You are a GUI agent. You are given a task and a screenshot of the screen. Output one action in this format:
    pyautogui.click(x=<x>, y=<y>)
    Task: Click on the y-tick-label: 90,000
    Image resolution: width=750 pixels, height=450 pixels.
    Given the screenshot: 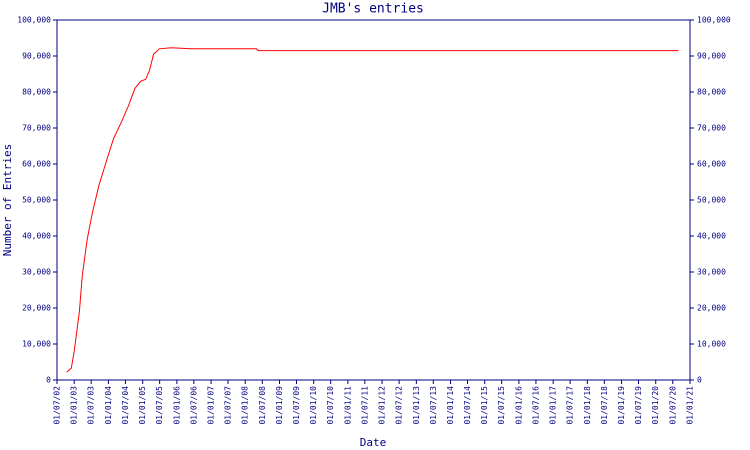 What is the action you would take?
    pyautogui.click(x=36, y=56)
    